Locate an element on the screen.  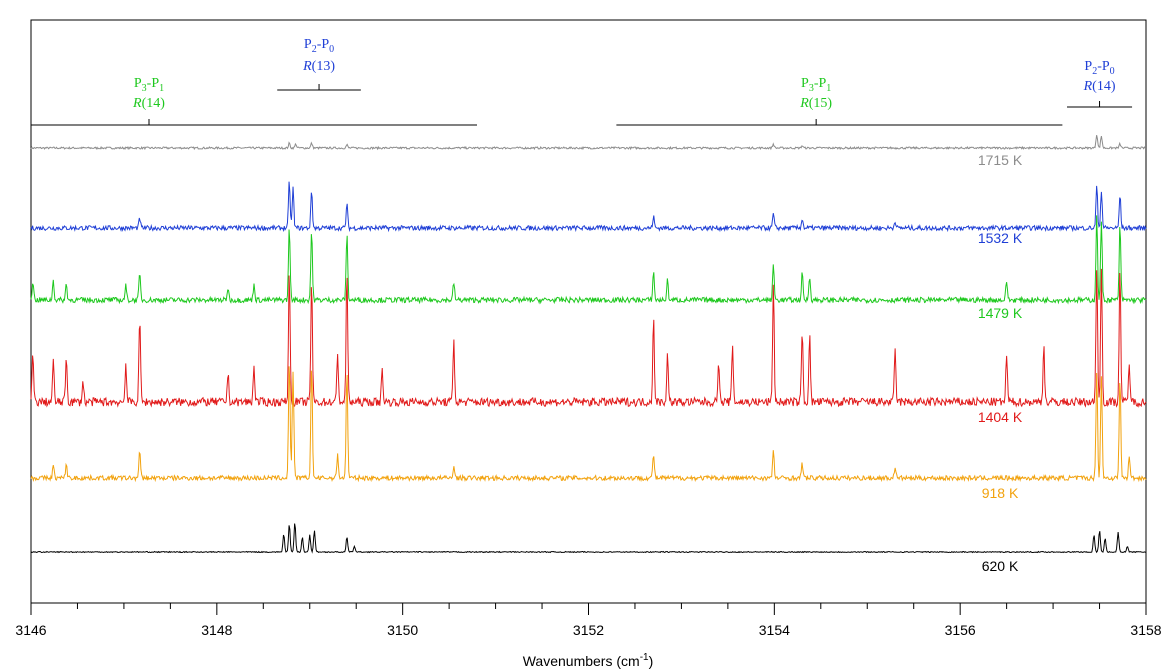
temperature-label: 1404 K is located at coordinates (1000, 417).